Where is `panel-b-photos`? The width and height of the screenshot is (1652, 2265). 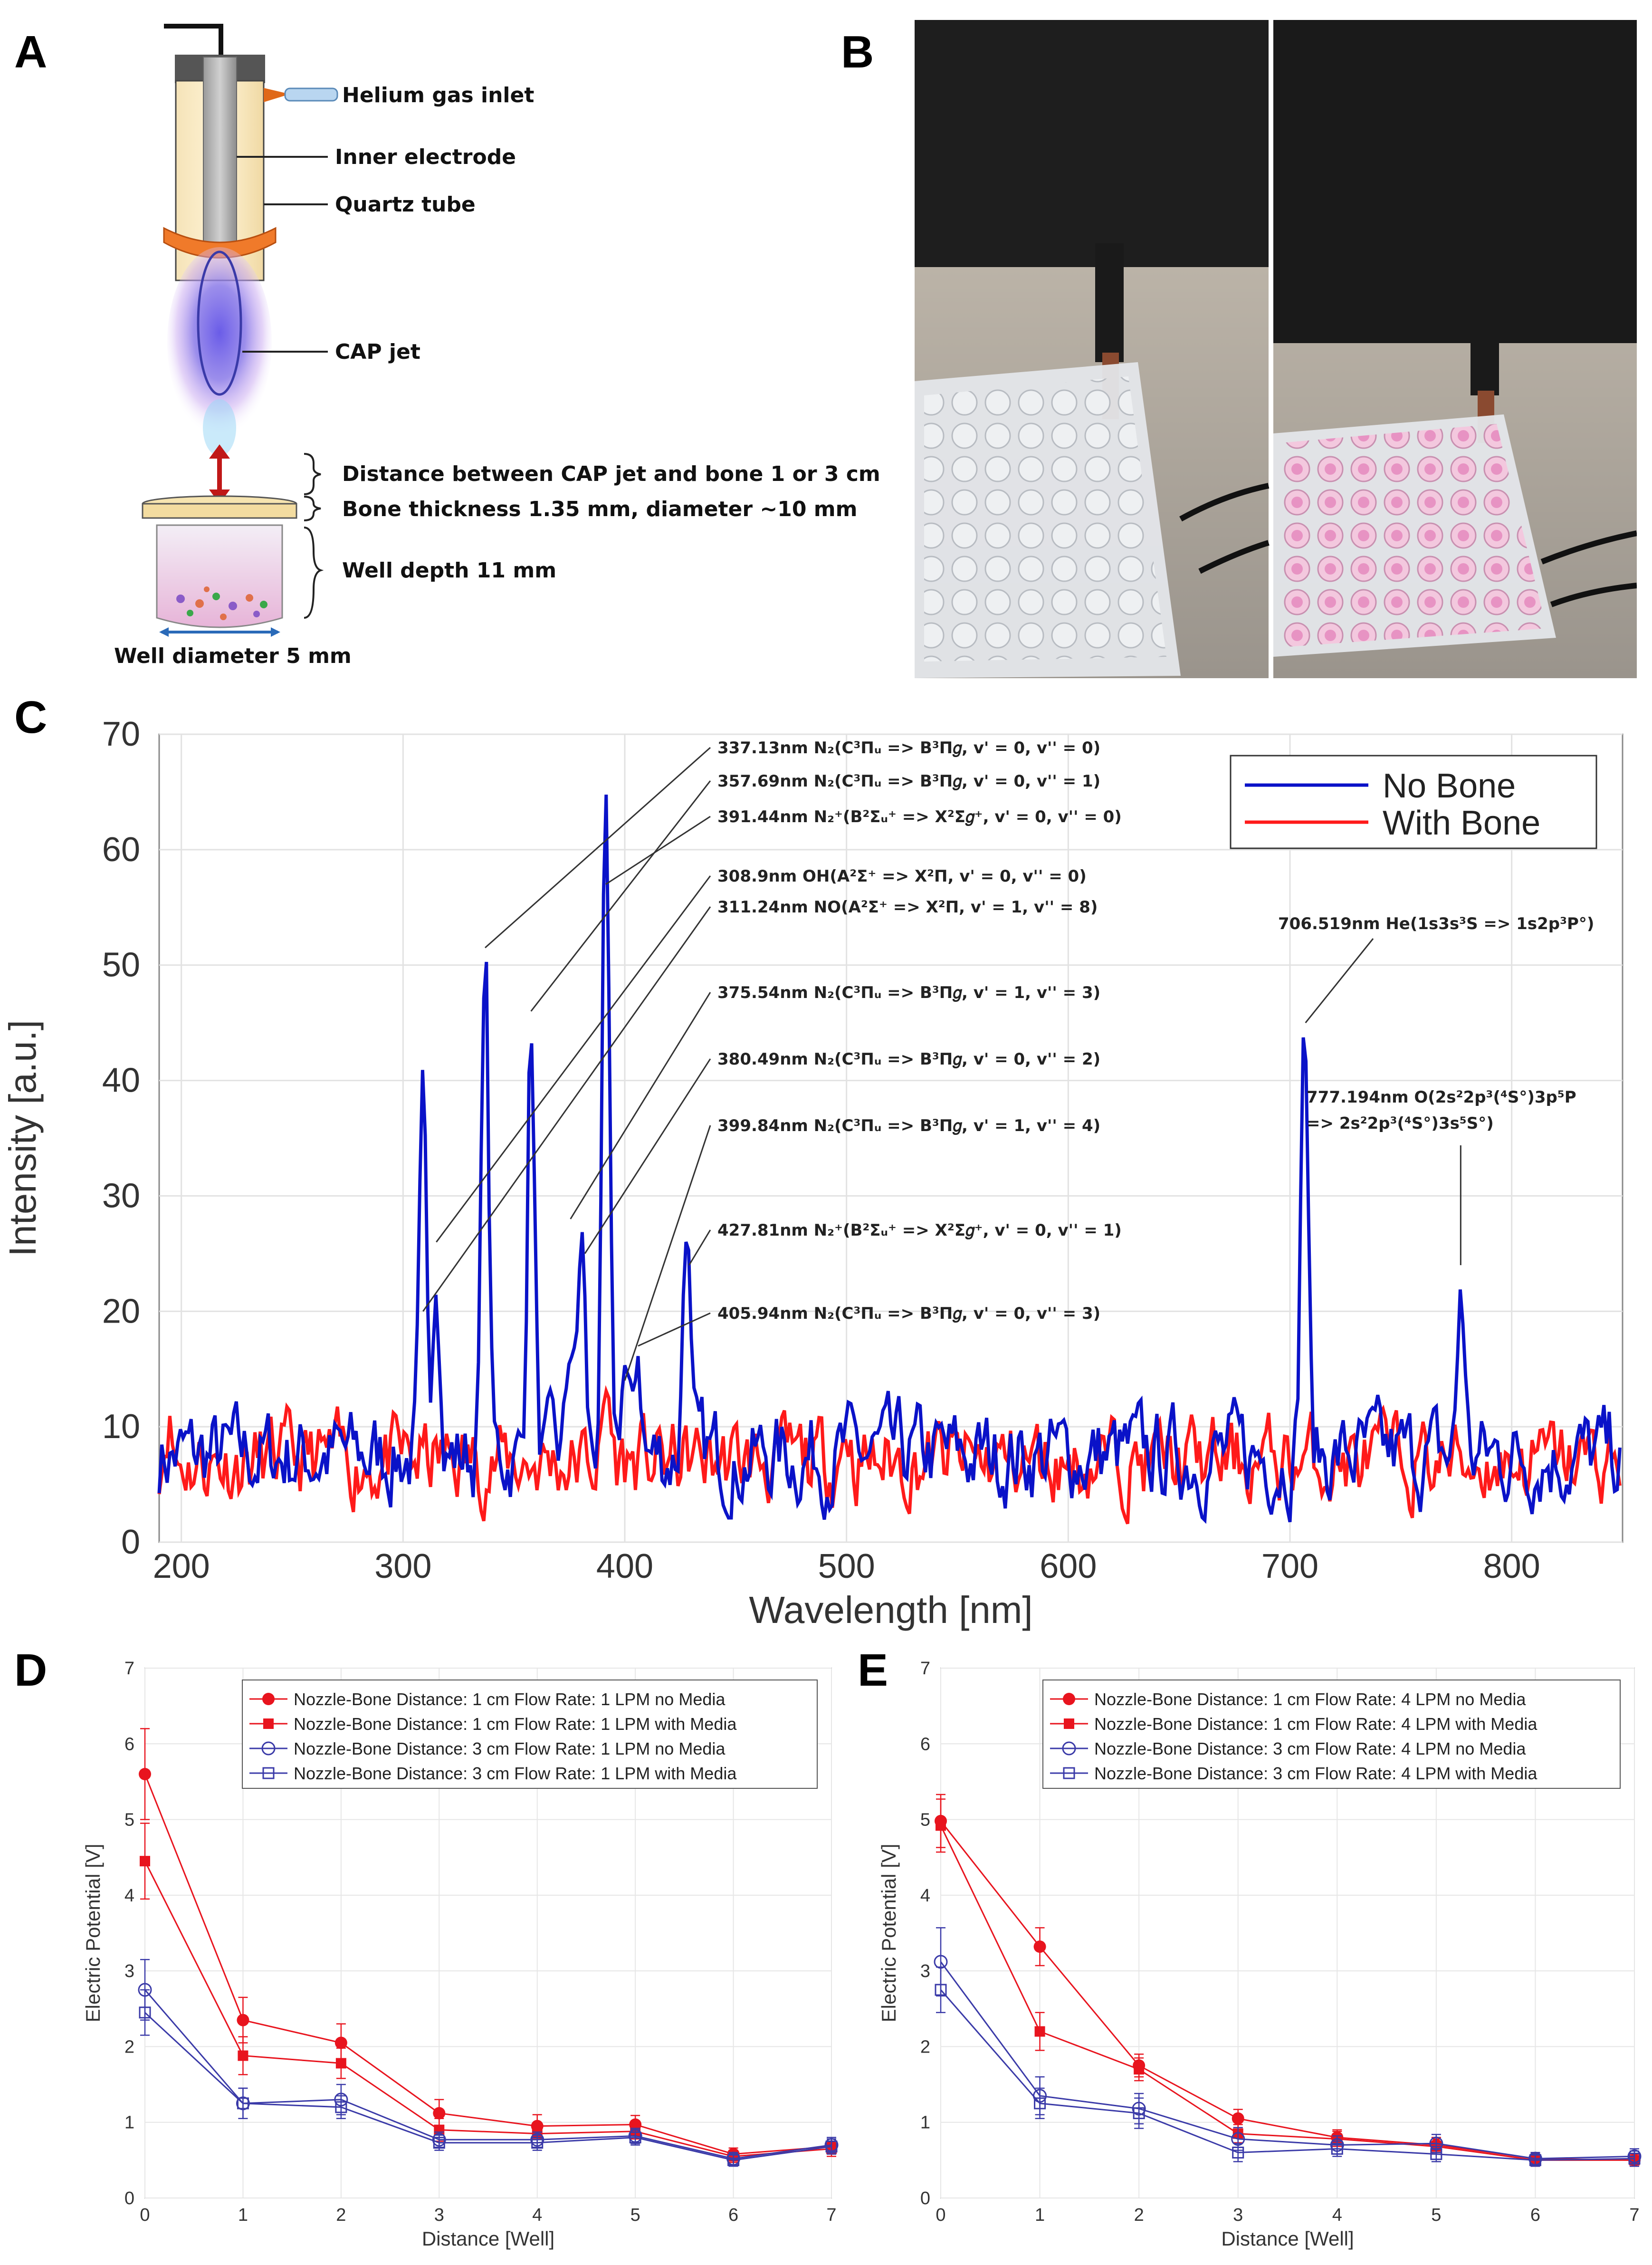
panel-b-photos is located at coordinates (1276, 349).